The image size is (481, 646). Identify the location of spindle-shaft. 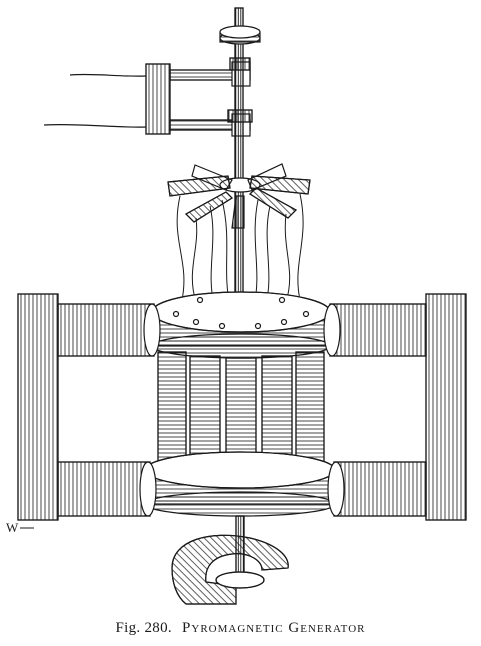
(240, 163).